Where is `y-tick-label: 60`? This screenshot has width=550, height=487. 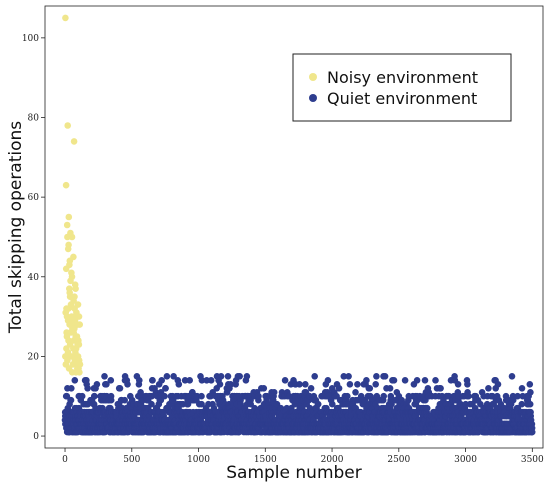 y-tick-label: 60 is located at coordinates (34, 198).